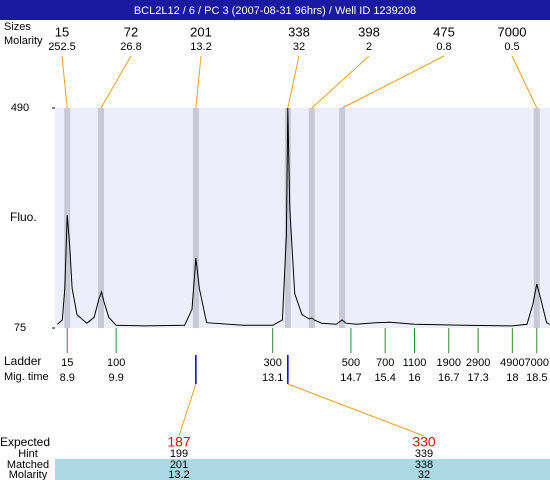  Describe the element at coordinates (449, 363) in the screenshot. I see `ladder-size: 1900` at that location.